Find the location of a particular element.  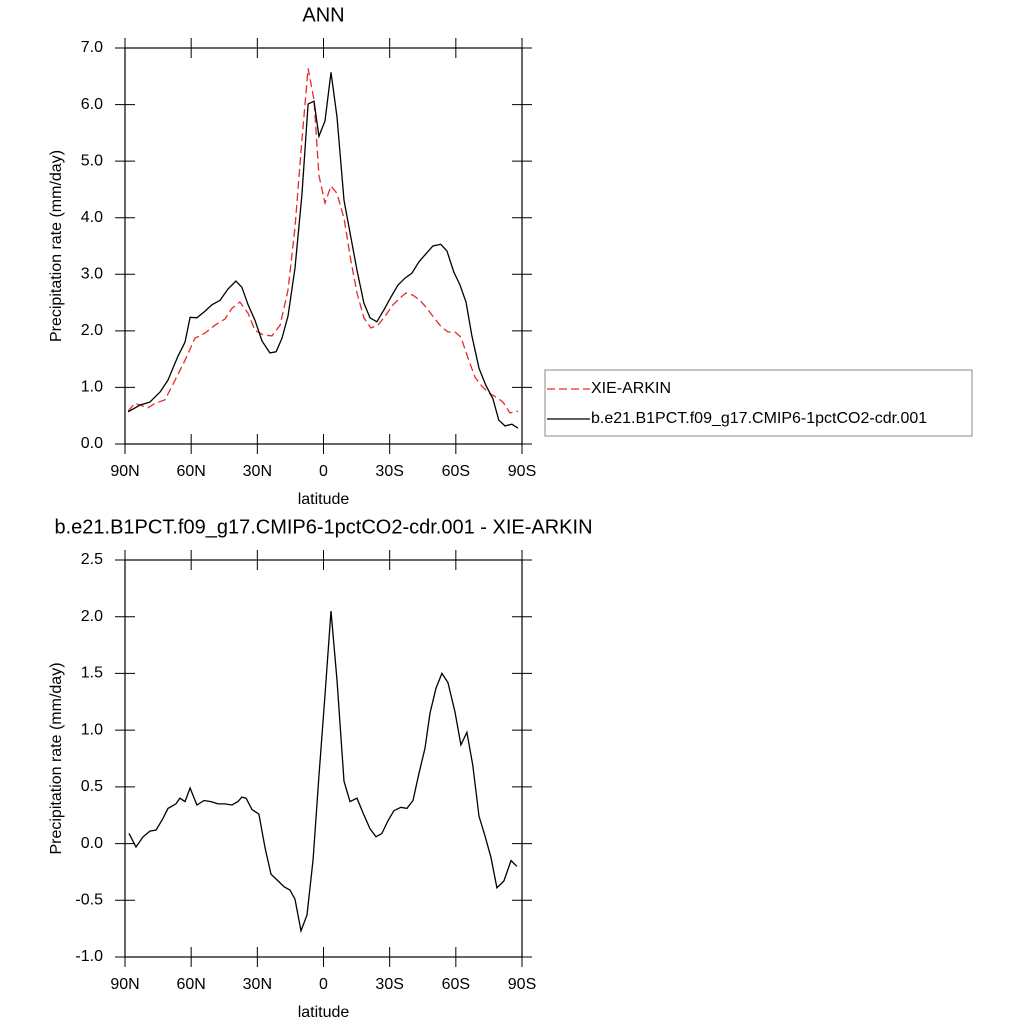

y-tick-label: 1.5 is located at coordinates (92, 673).